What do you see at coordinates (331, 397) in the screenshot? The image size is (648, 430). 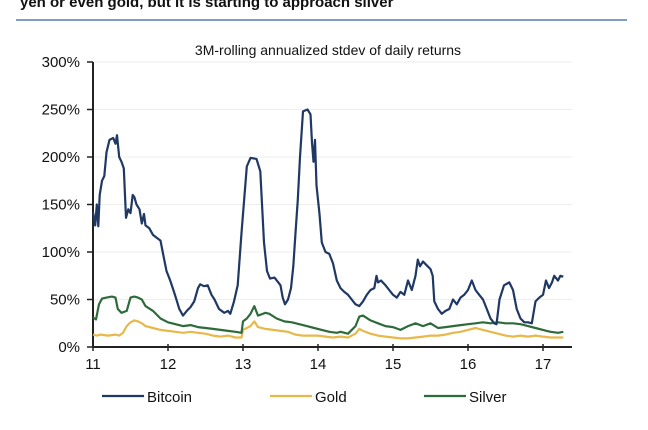 I see `legend-label-gold: Gold` at bounding box center [331, 397].